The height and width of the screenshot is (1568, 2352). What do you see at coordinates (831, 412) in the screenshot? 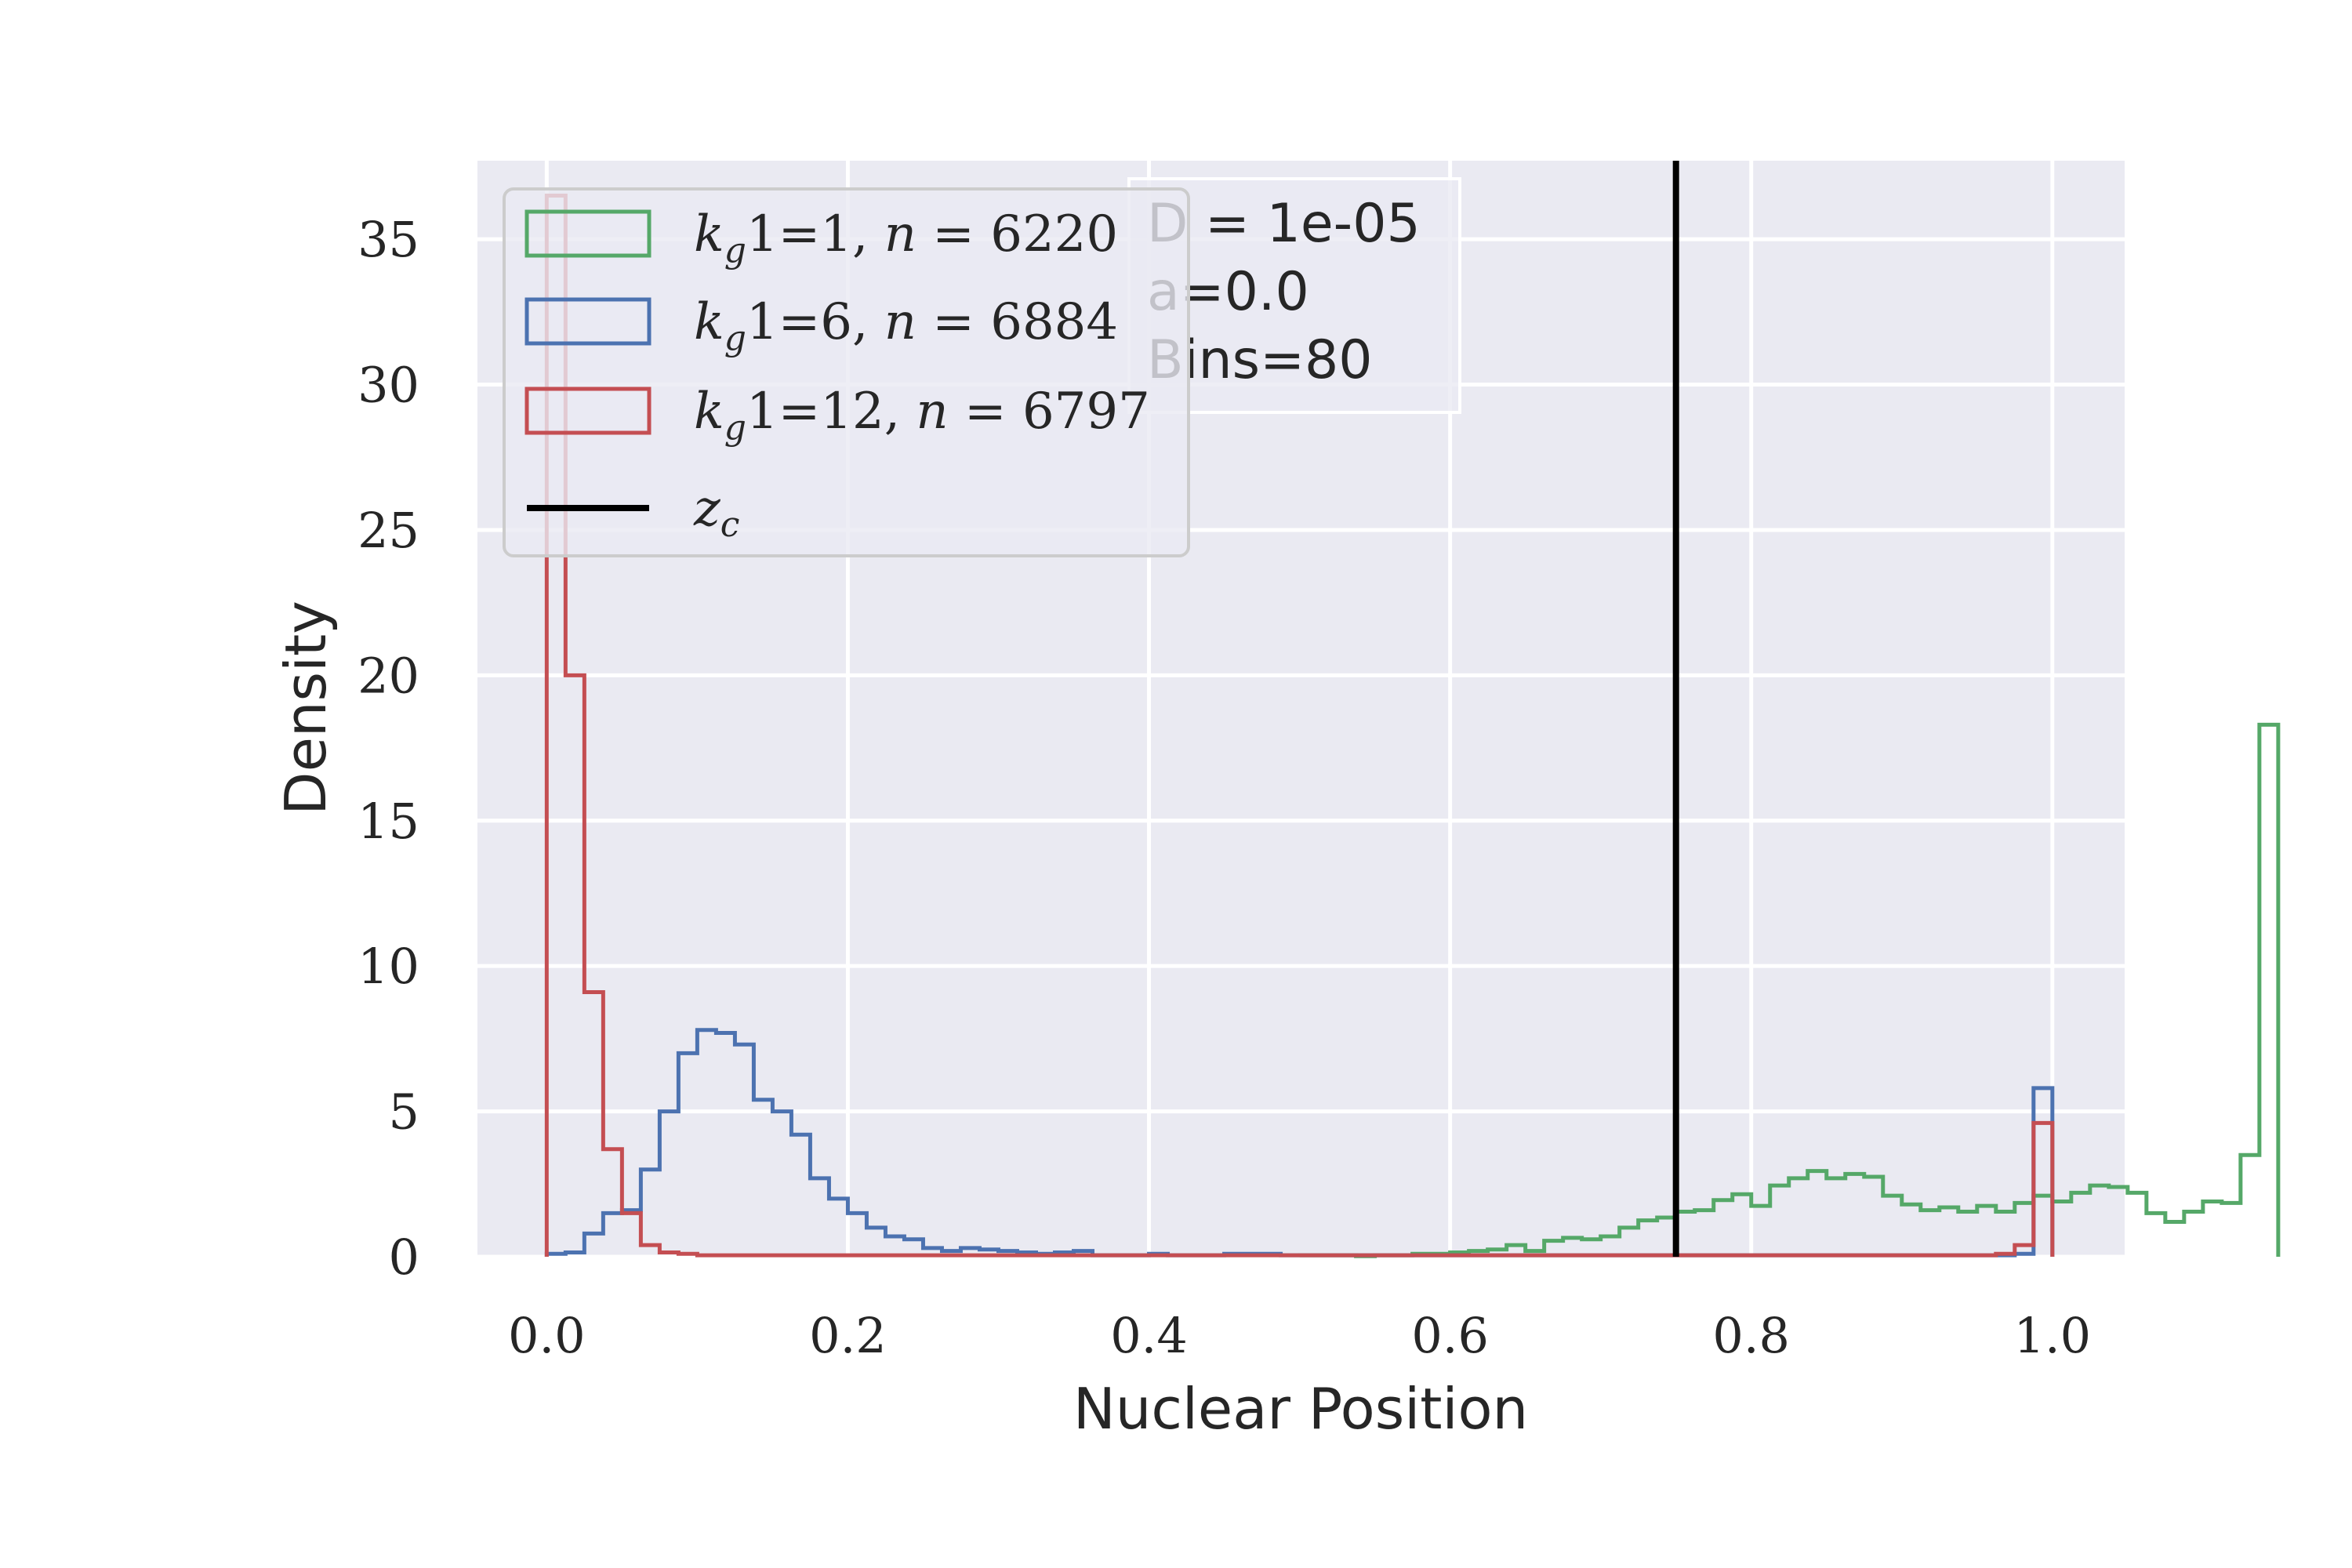
I see `legend-label-part: 1=12,` at bounding box center [831, 412].